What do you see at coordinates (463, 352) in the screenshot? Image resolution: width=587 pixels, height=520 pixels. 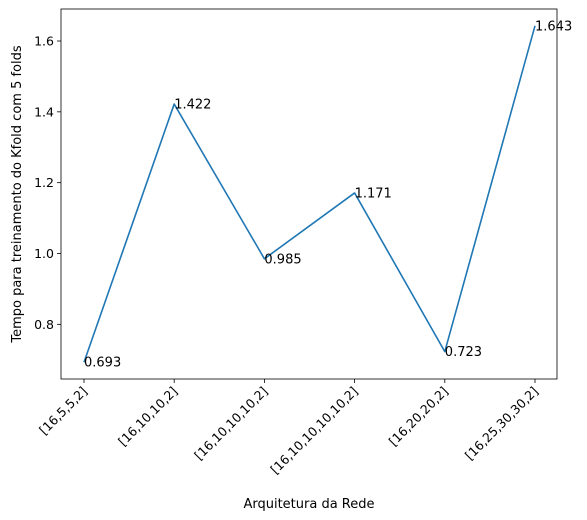 I see `data-label: 0.723` at bounding box center [463, 352].